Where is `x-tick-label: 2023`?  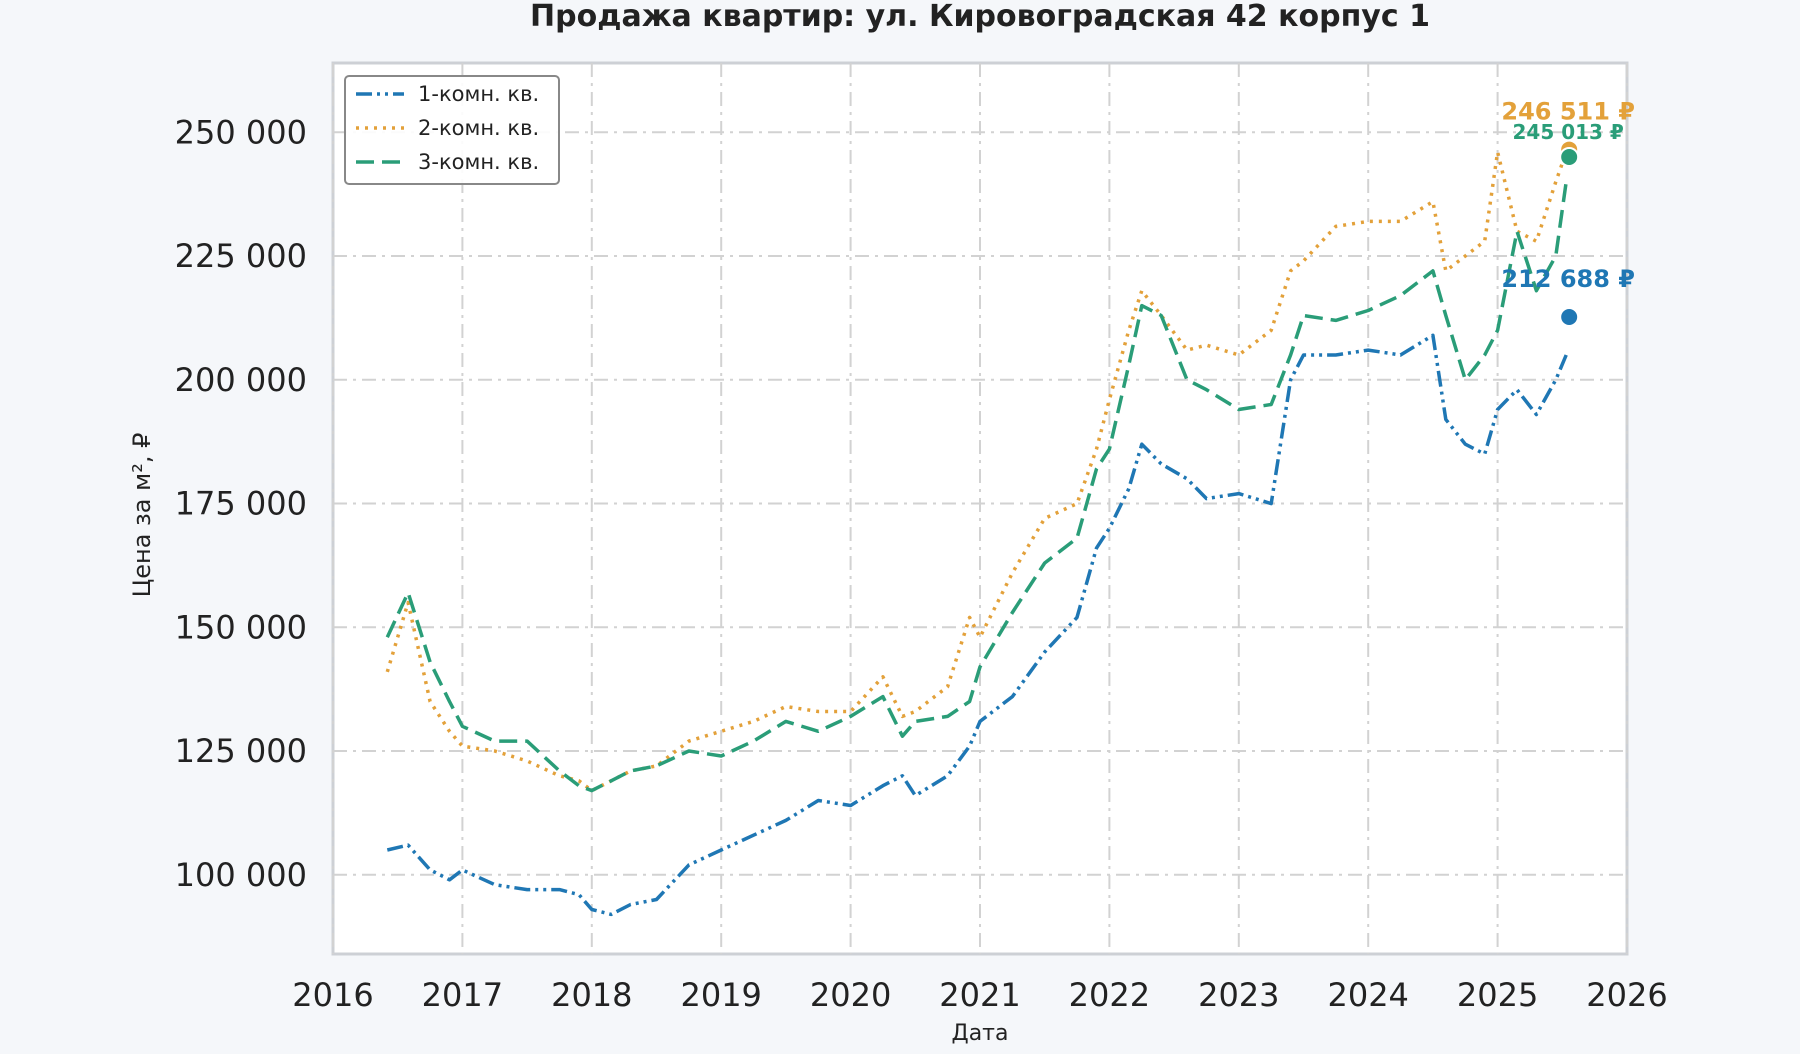 x-tick-label: 2023 is located at coordinates (1238, 995).